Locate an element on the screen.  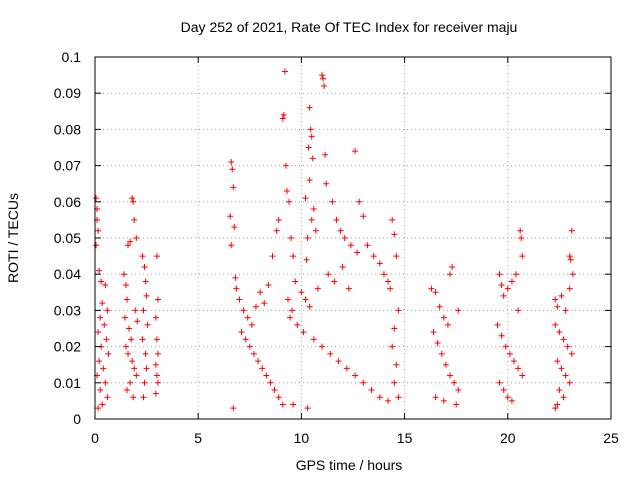
y-tick-label: 0.1 is located at coordinates (72, 57).